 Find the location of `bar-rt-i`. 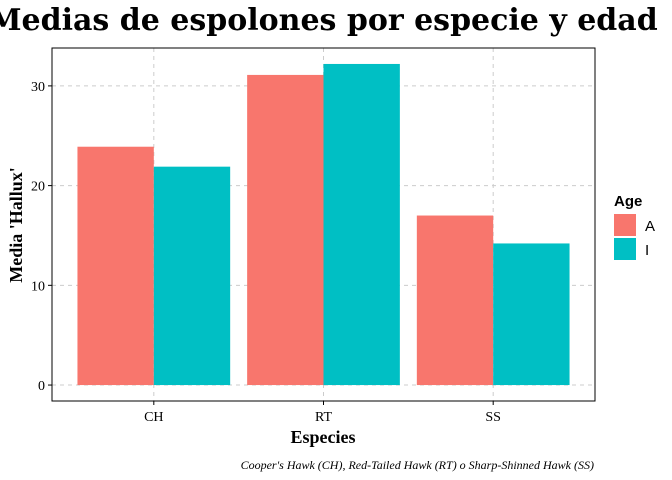

bar-rt-i is located at coordinates (361, 224).